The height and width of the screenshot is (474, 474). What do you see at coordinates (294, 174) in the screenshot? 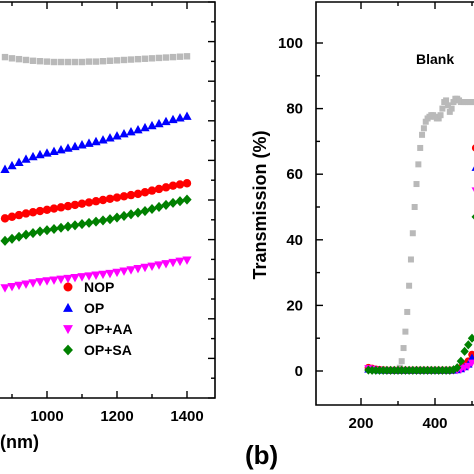
I see `panel-b-ytick-label: 60` at bounding box center [294, 174].